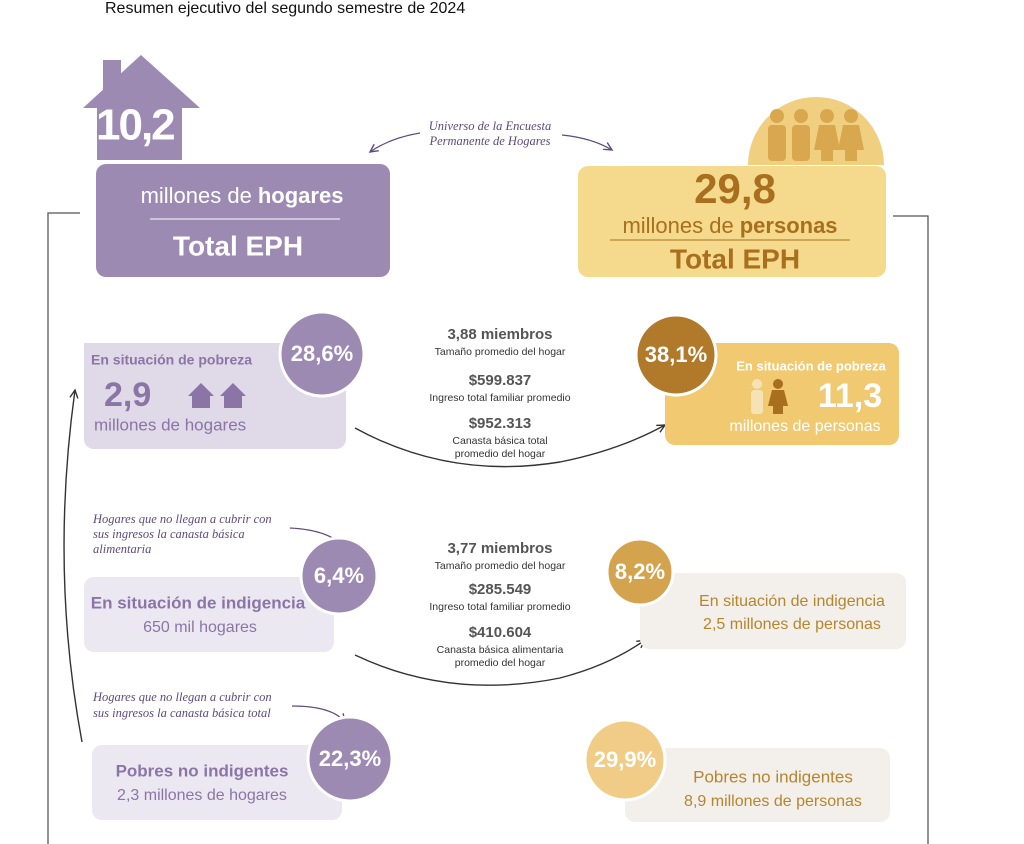  I want to click on note: sus ingresos la canasta básica total, so click(182, 713).